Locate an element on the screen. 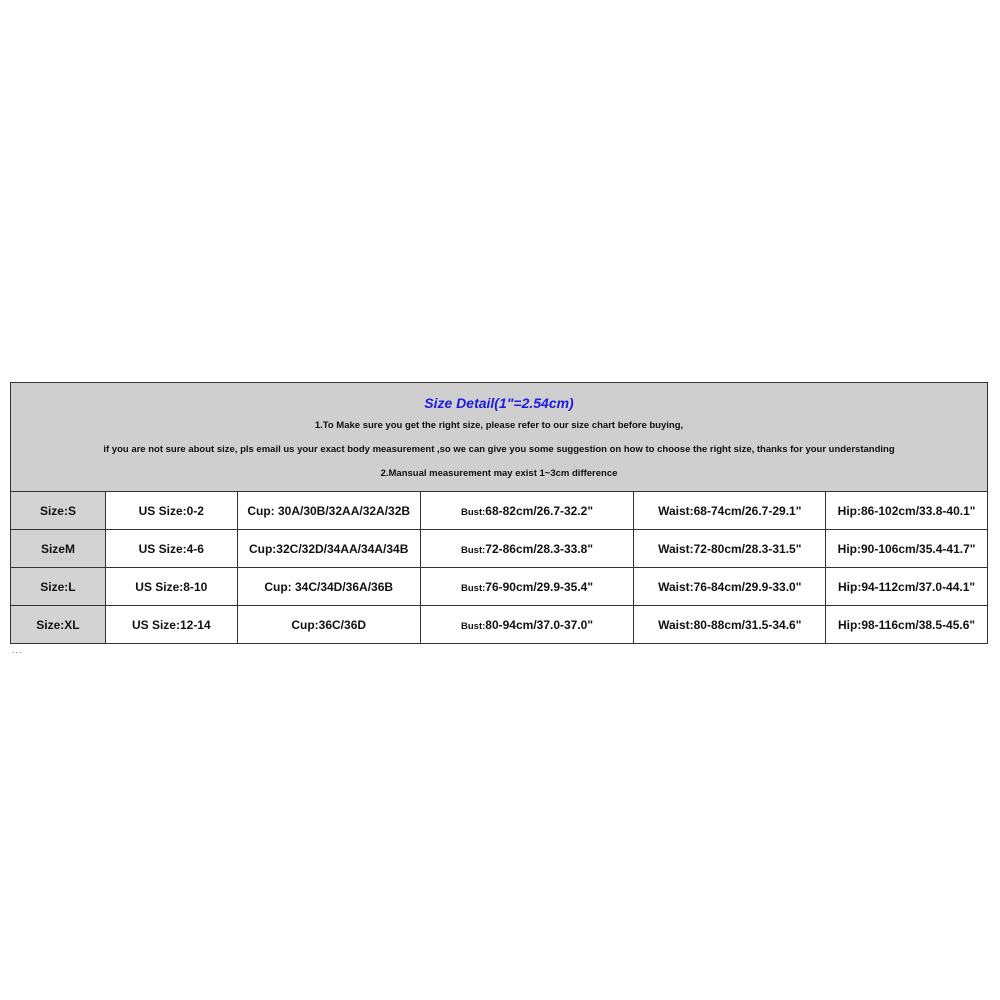 The width and height of the screenshot is (1000, 1000). size-detail-title: Size Detail(1"=2.54cm) is located at coordinates (499, 403).